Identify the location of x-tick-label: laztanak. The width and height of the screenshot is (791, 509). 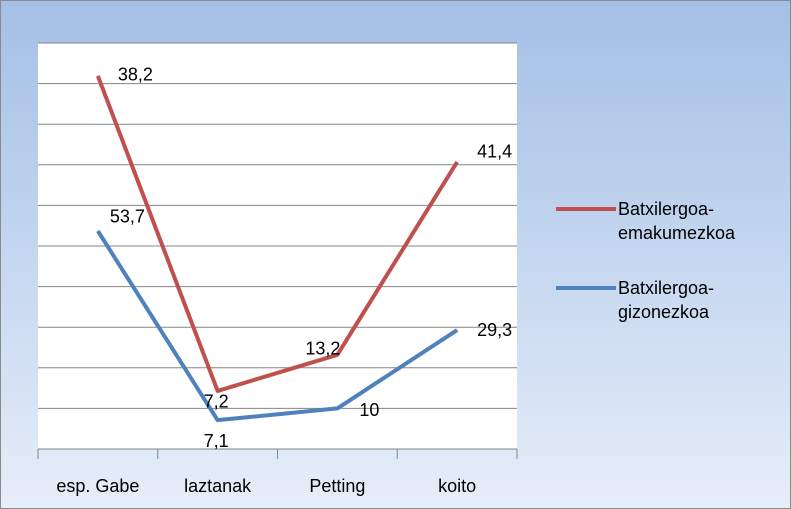
(218, 486).